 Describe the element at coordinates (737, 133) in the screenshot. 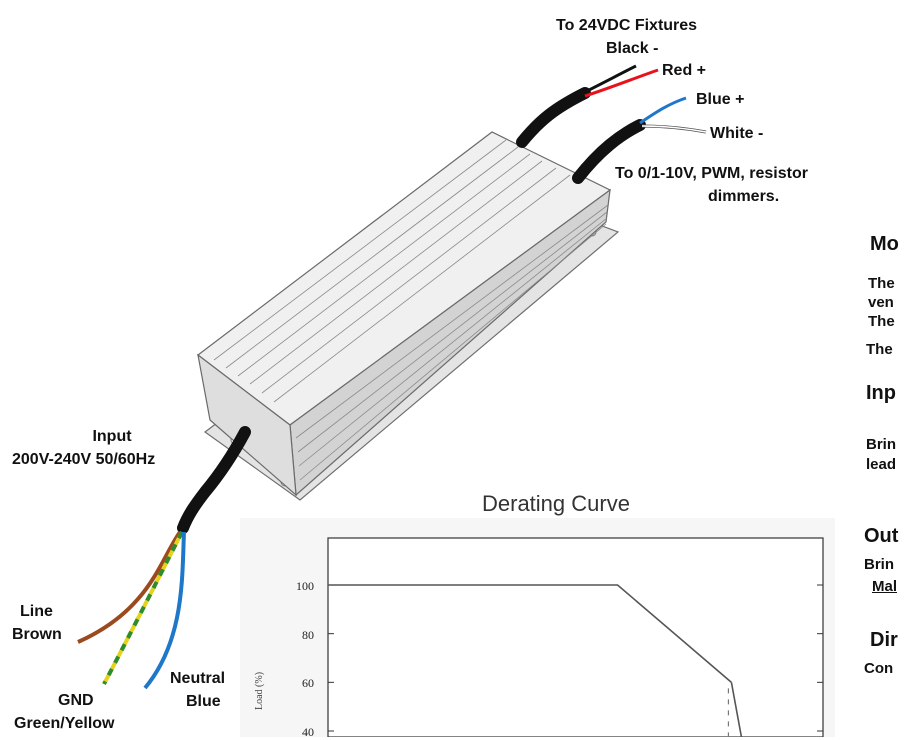

I see `white-wire-label: White -` at that location.